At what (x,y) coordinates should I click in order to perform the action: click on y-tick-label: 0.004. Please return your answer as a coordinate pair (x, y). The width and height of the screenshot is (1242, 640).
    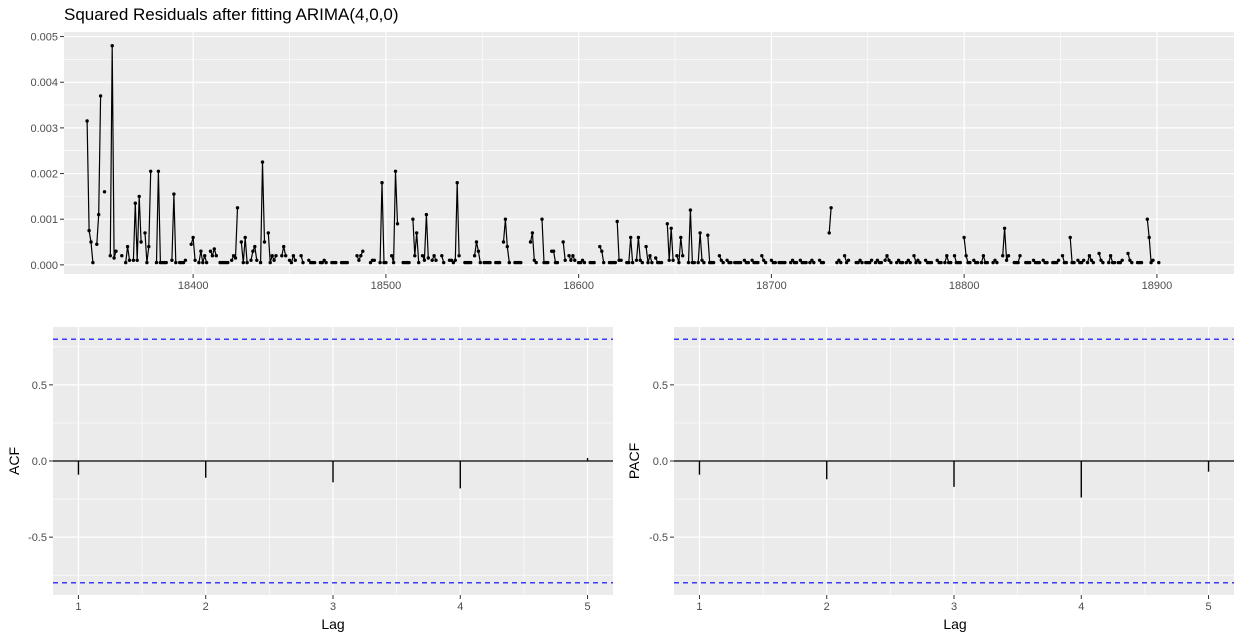
    Looking at the image, I should click on (44, 83).